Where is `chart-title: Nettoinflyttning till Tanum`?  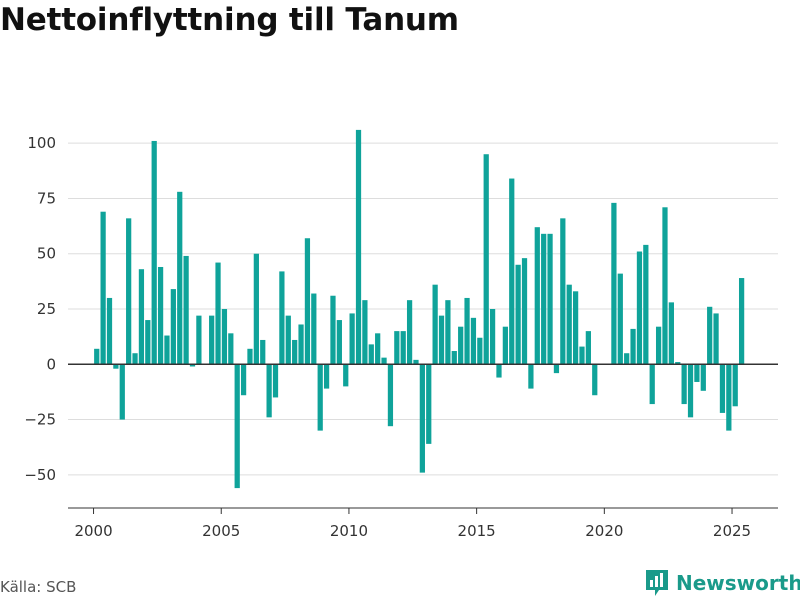
chart-title: Nettoinflyttning till Tanum is located at coordinates (229, 20).